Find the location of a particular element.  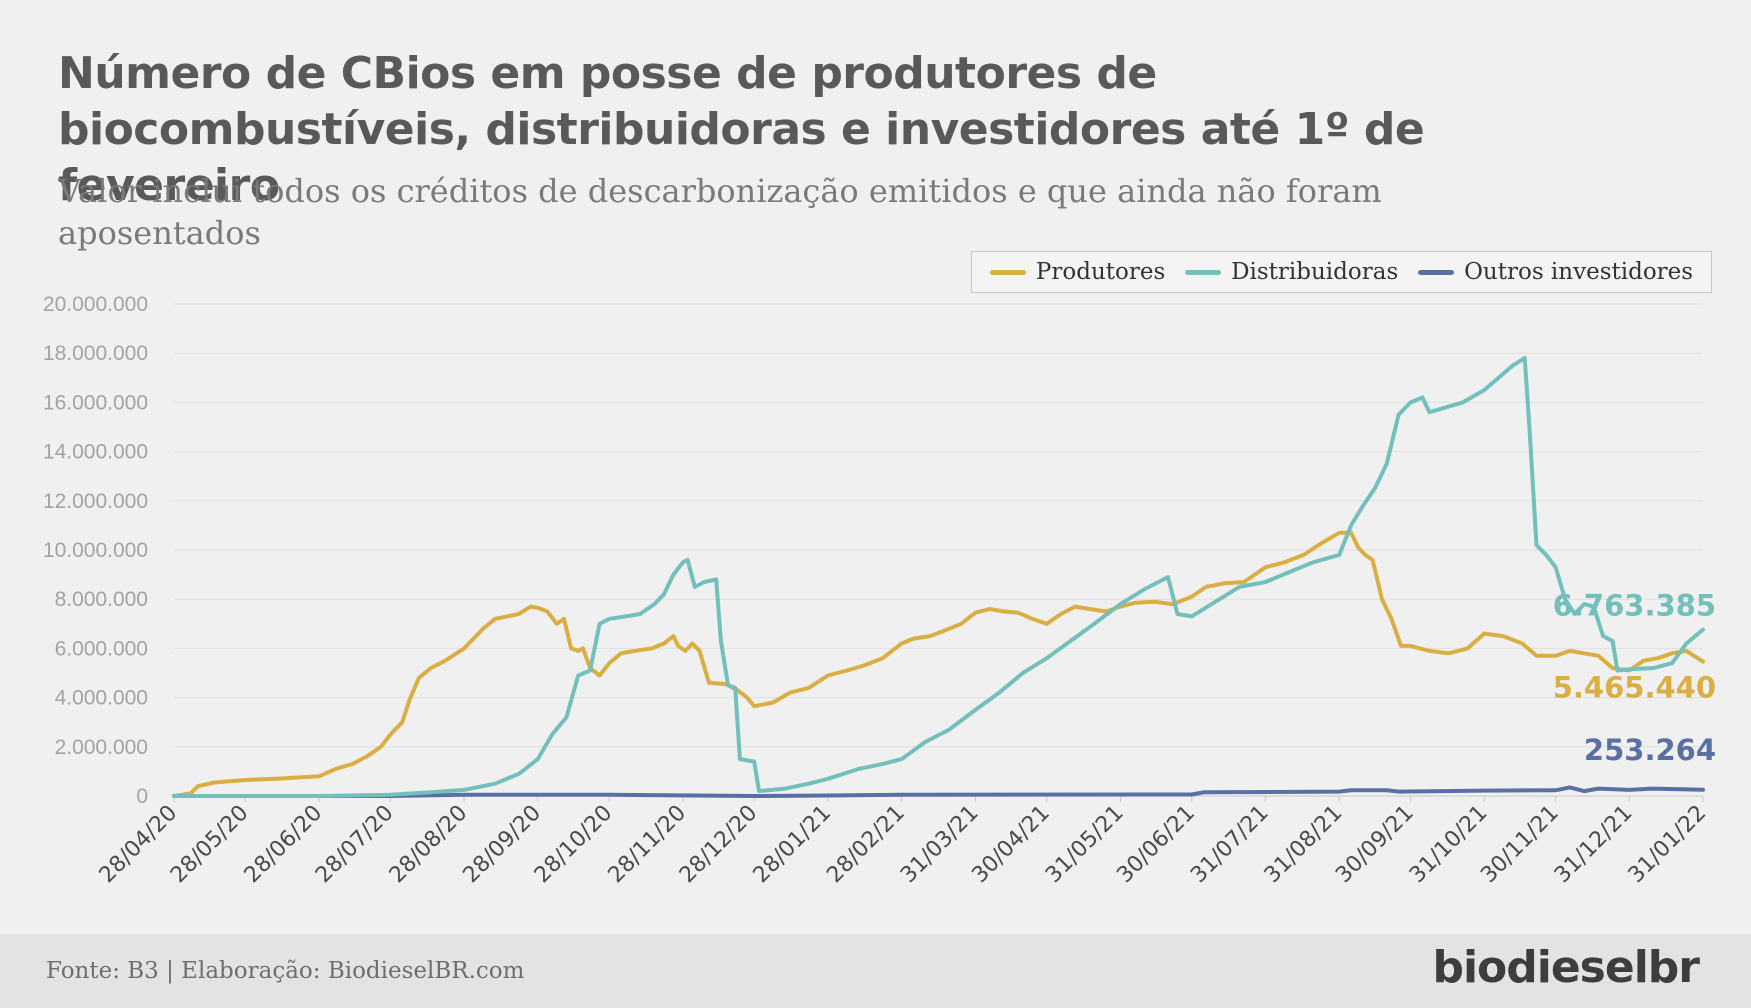

x-tick-label: 28/09/20 is located at coordinates (503, 845).